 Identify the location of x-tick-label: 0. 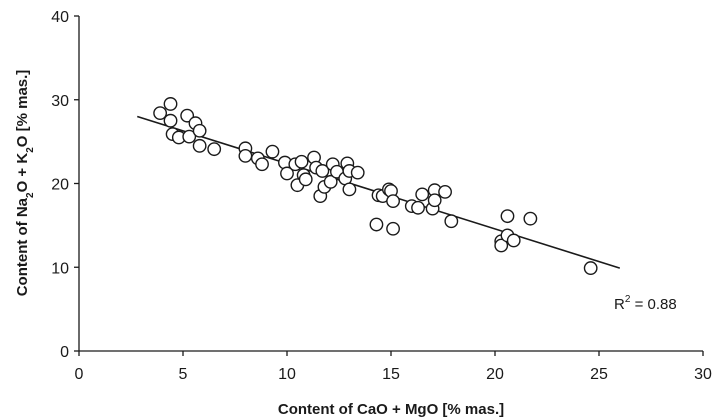
(79, 374).